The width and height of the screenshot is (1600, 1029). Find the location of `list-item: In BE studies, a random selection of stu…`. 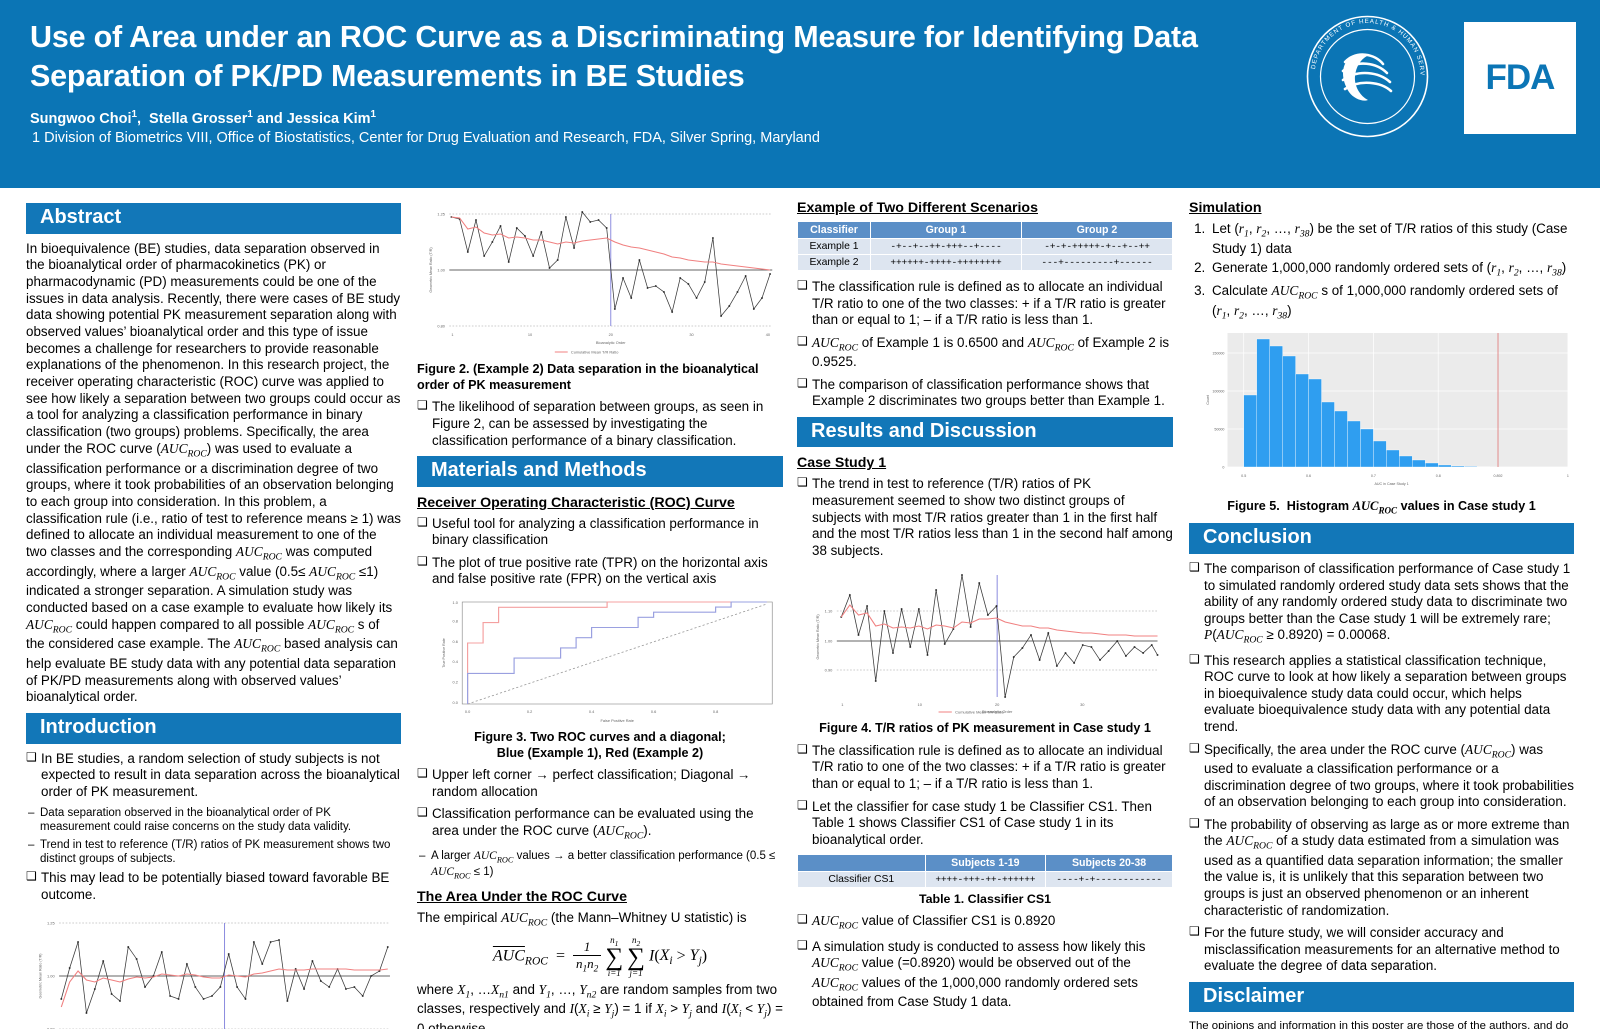

list-item: In BE studies, a random selection of stu… is located at coordinates (213, 775).